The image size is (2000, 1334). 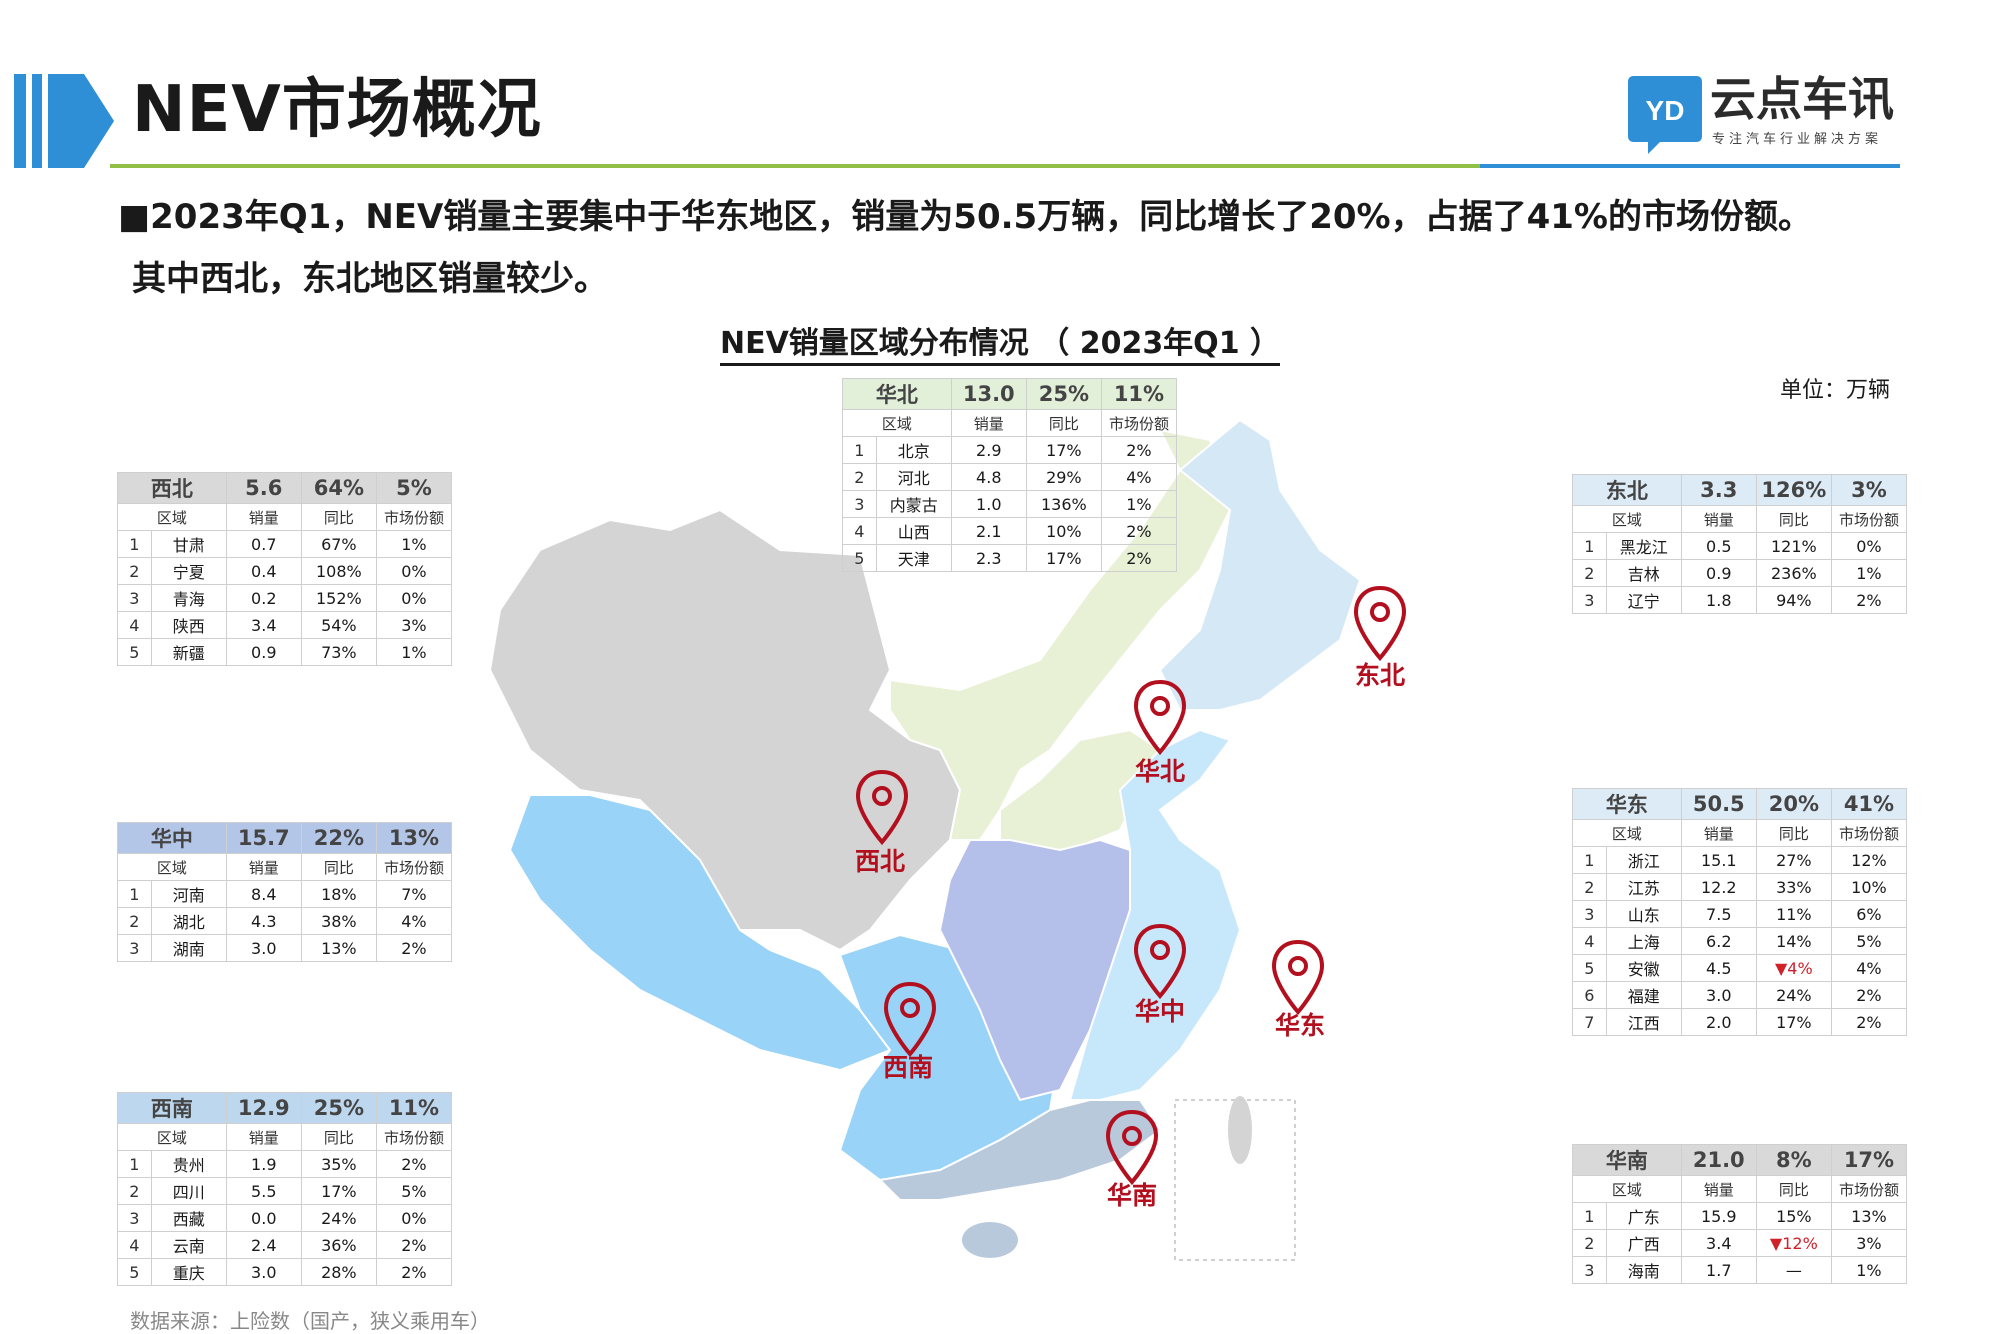 I want to click on region-share: 3%, so click(x=1869, y=490).